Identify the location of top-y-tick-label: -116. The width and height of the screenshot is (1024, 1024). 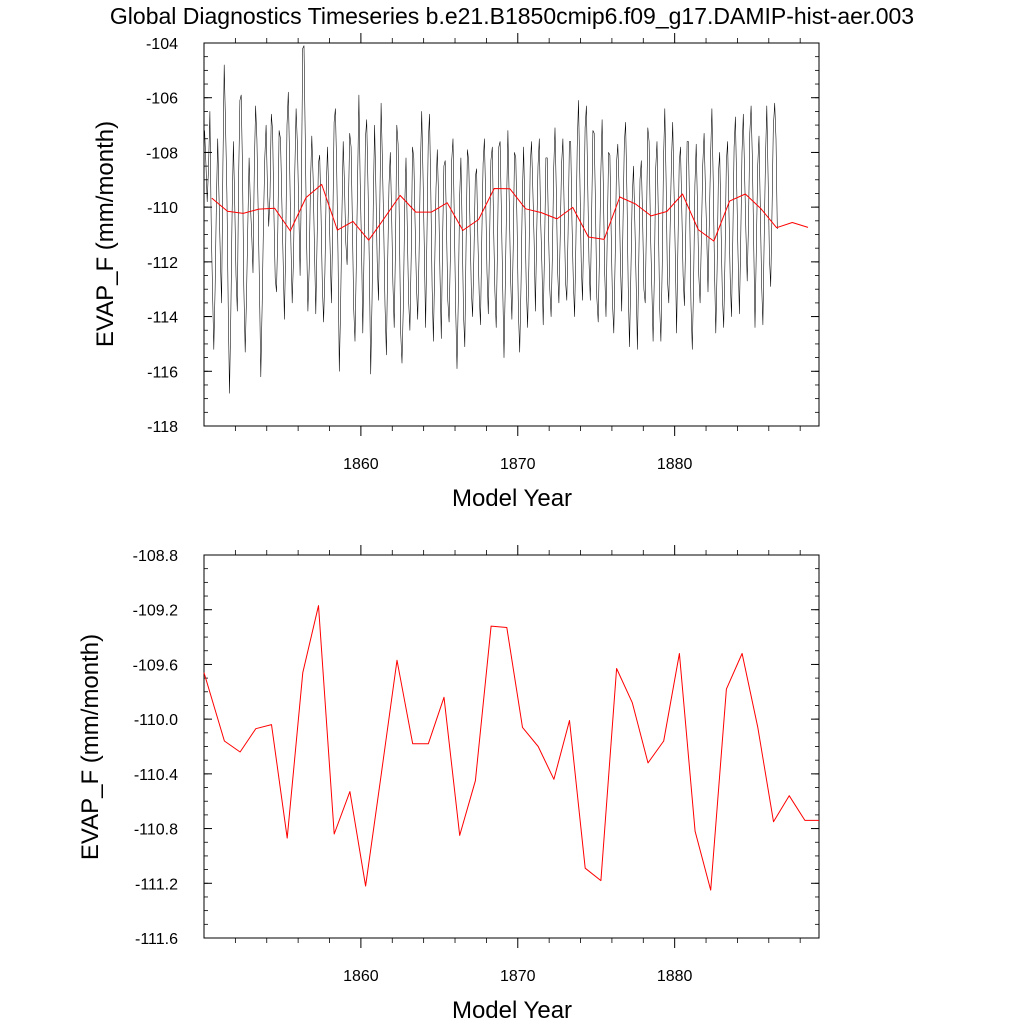
(162, 372).